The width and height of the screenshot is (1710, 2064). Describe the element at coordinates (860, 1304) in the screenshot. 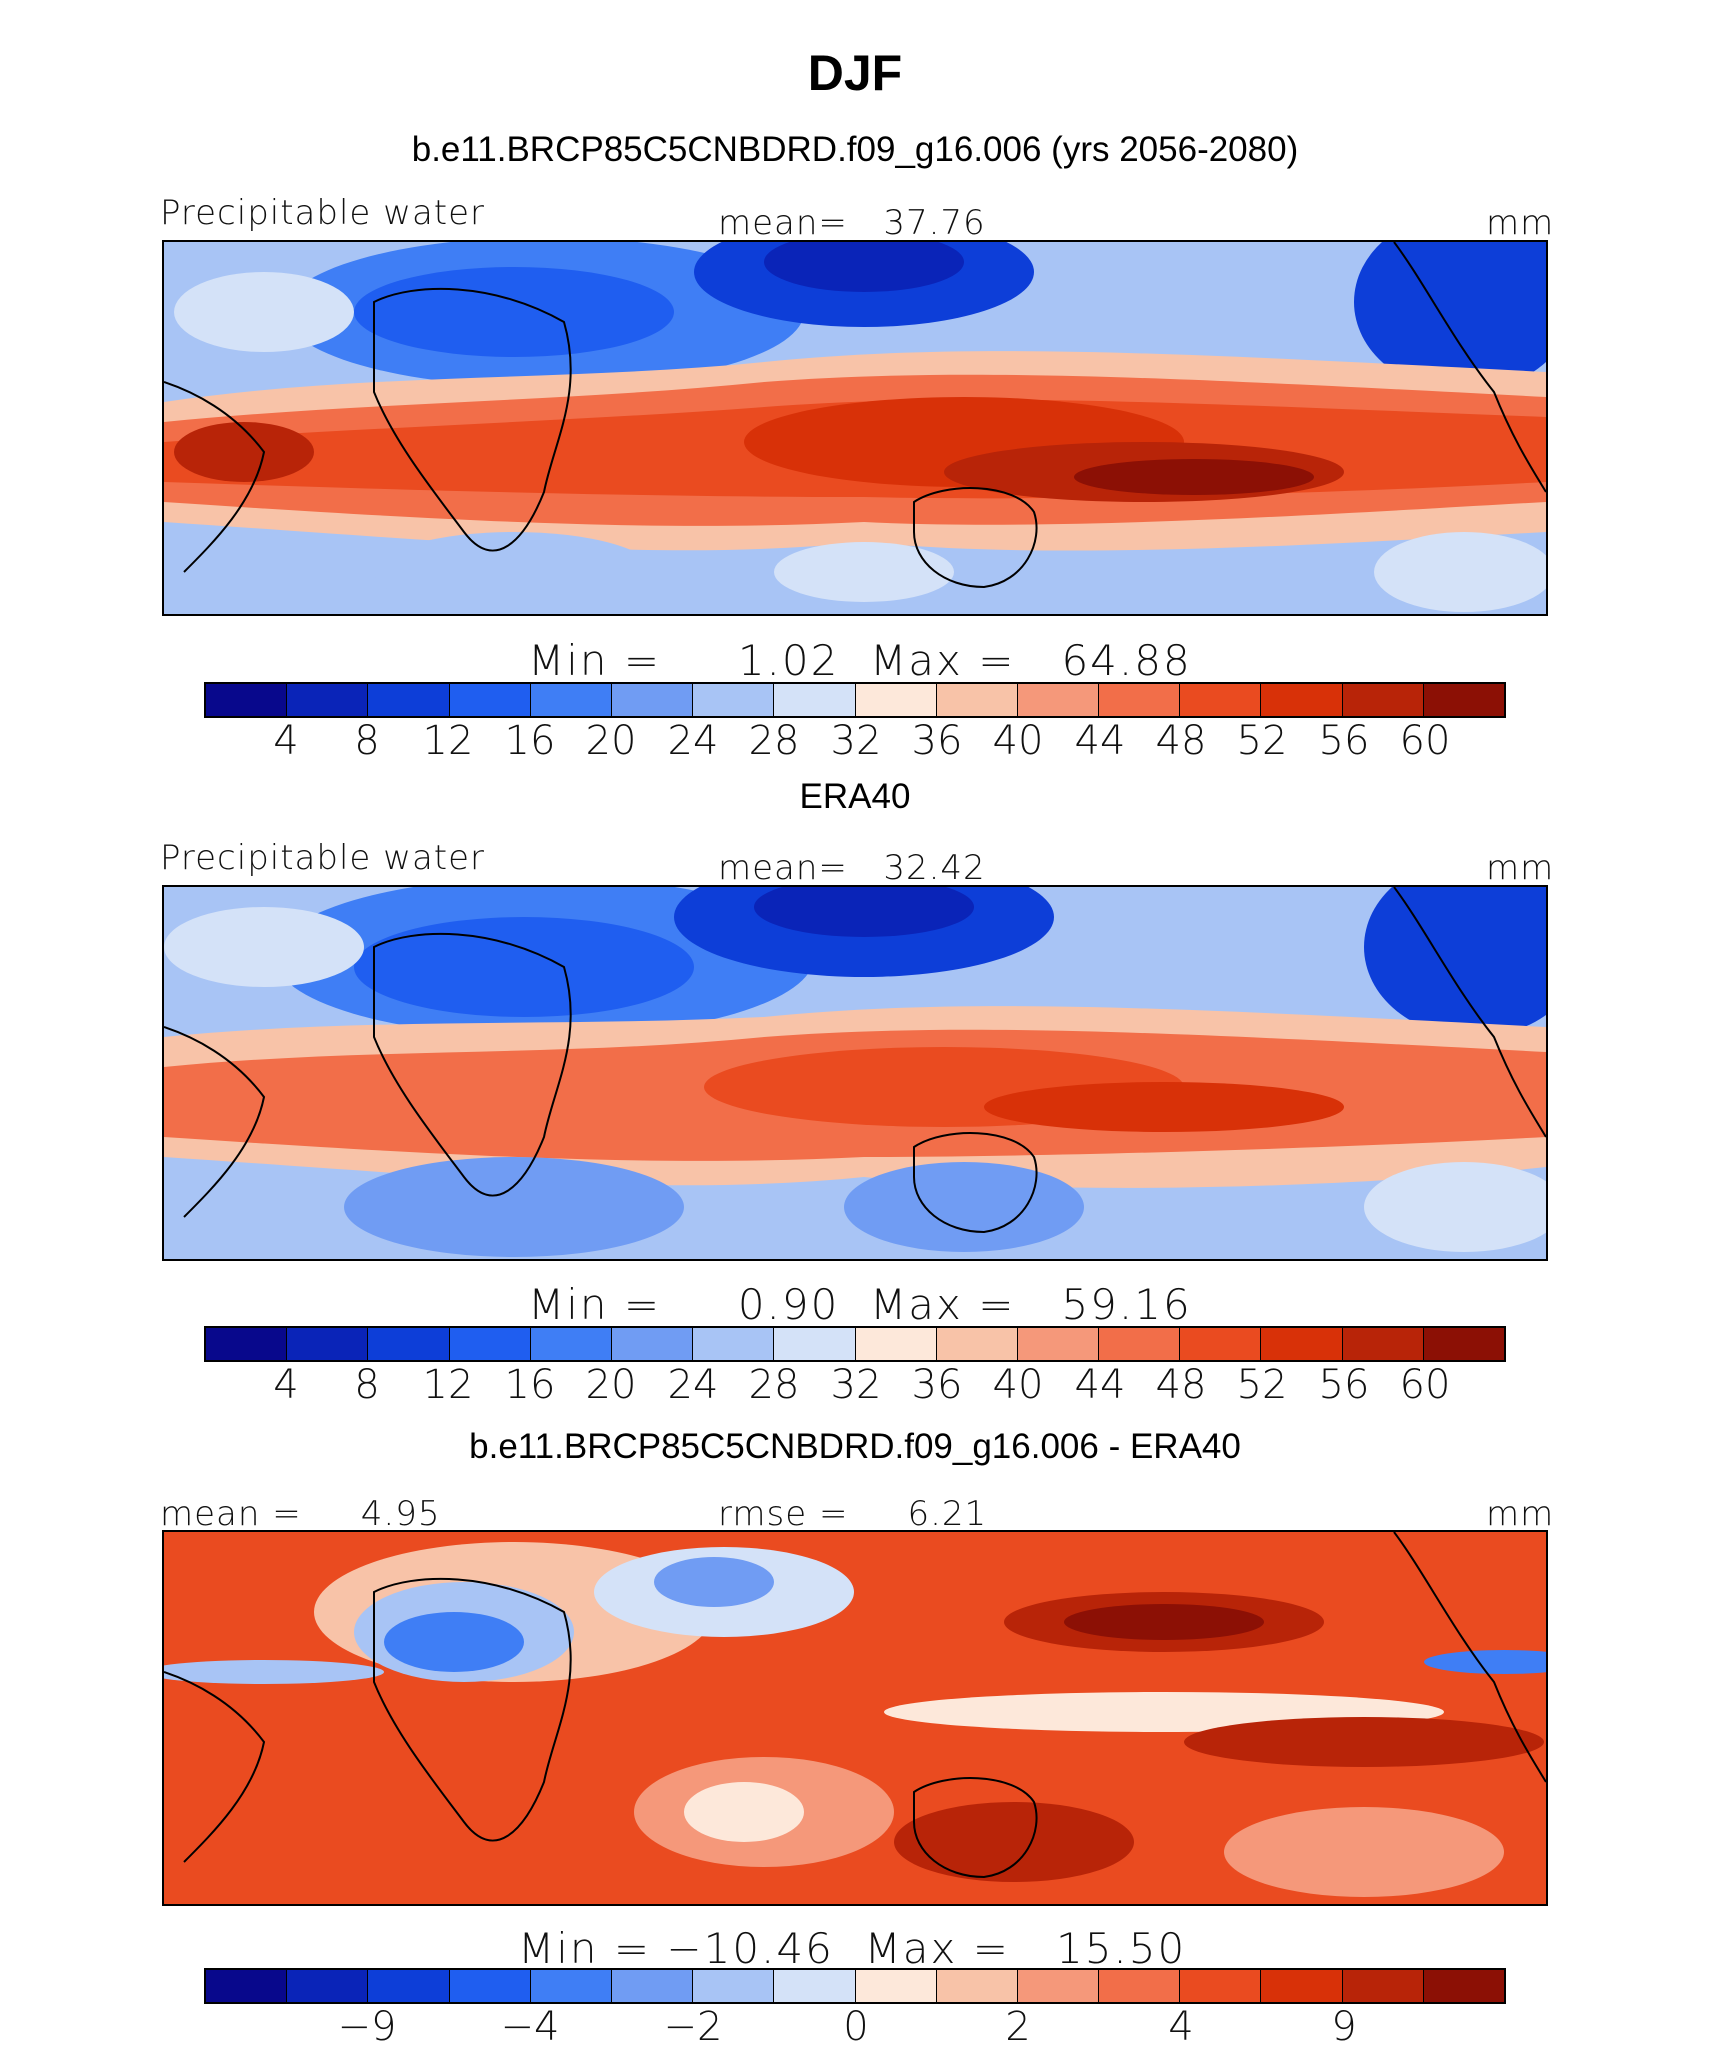

I see `panel-2-min-max: Min = 0.90 Max = 59.16` at that location.